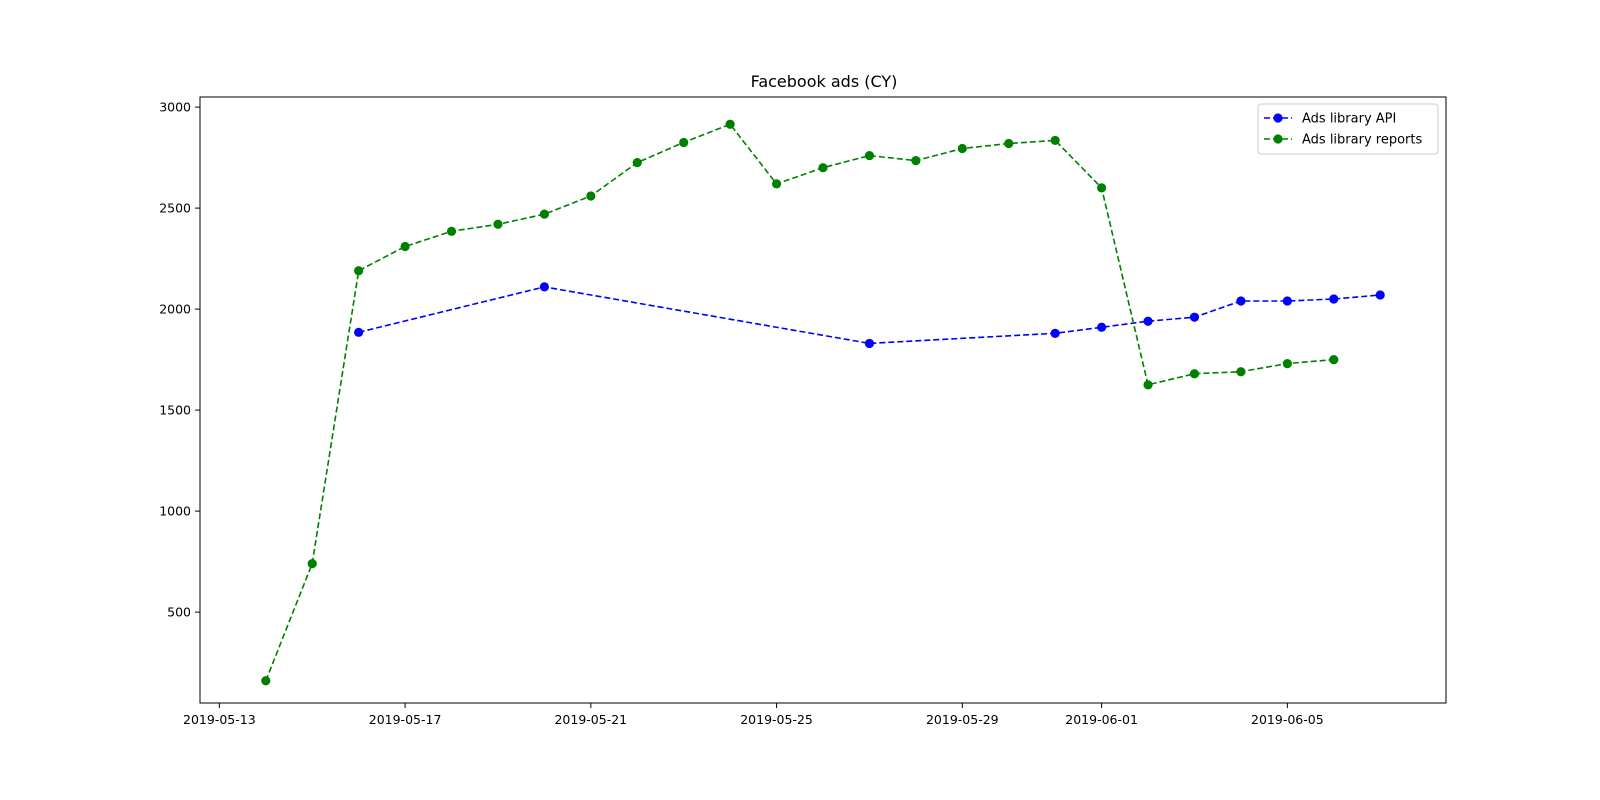  What do you see at coordinates (962, 719) in the screenshot?
I see `x-tick-label: 2019-05-29` at bounding box center [962, 719].